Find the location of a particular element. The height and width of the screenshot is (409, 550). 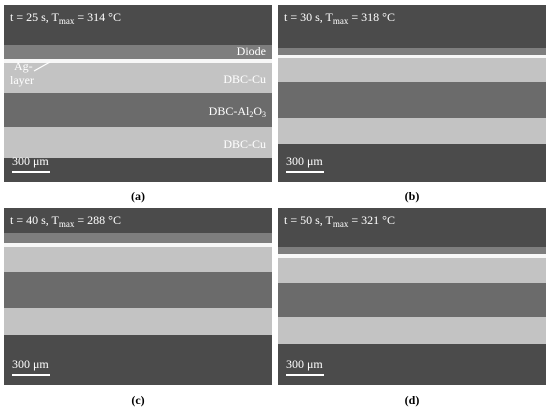

text-part: = 318 °C is located at coordinates (373, 17).